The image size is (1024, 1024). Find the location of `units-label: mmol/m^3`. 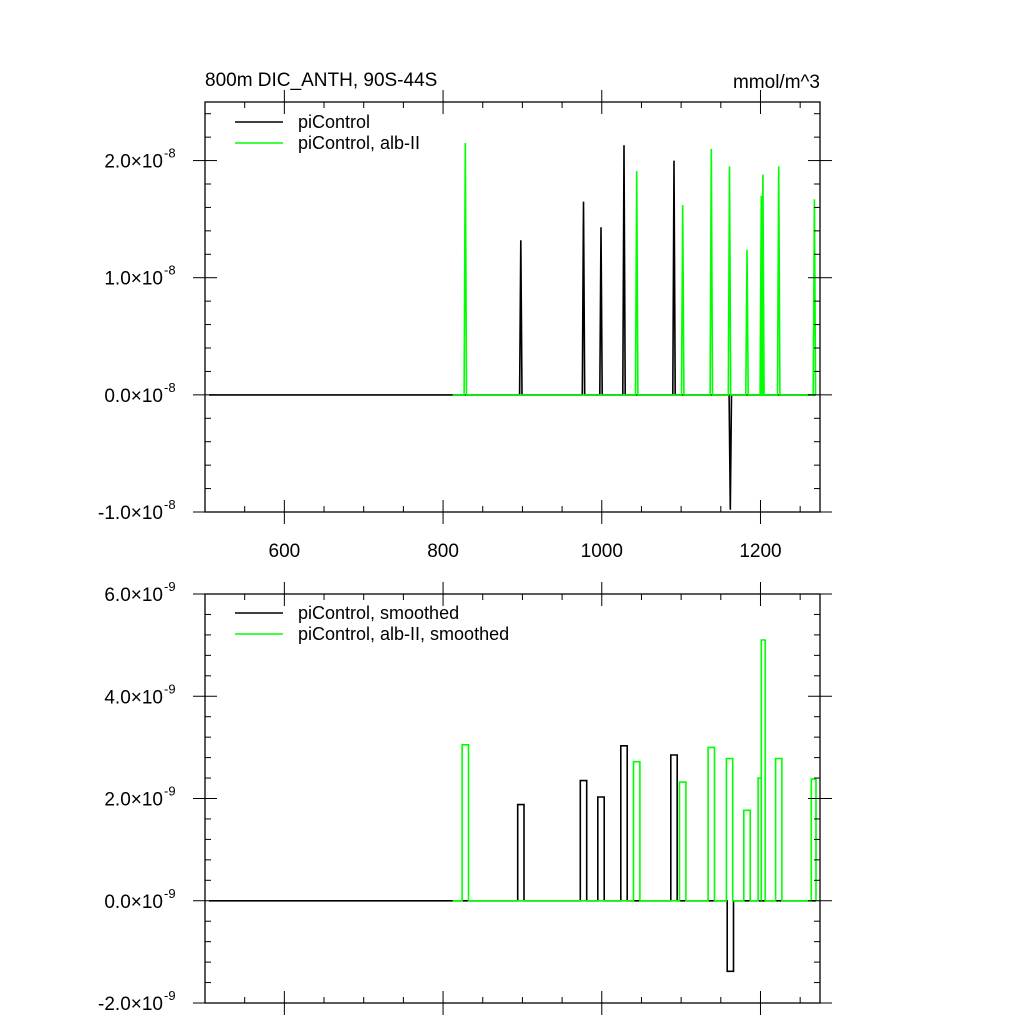

units-label: mmol/m^3 is located at coordinates (776, 82).